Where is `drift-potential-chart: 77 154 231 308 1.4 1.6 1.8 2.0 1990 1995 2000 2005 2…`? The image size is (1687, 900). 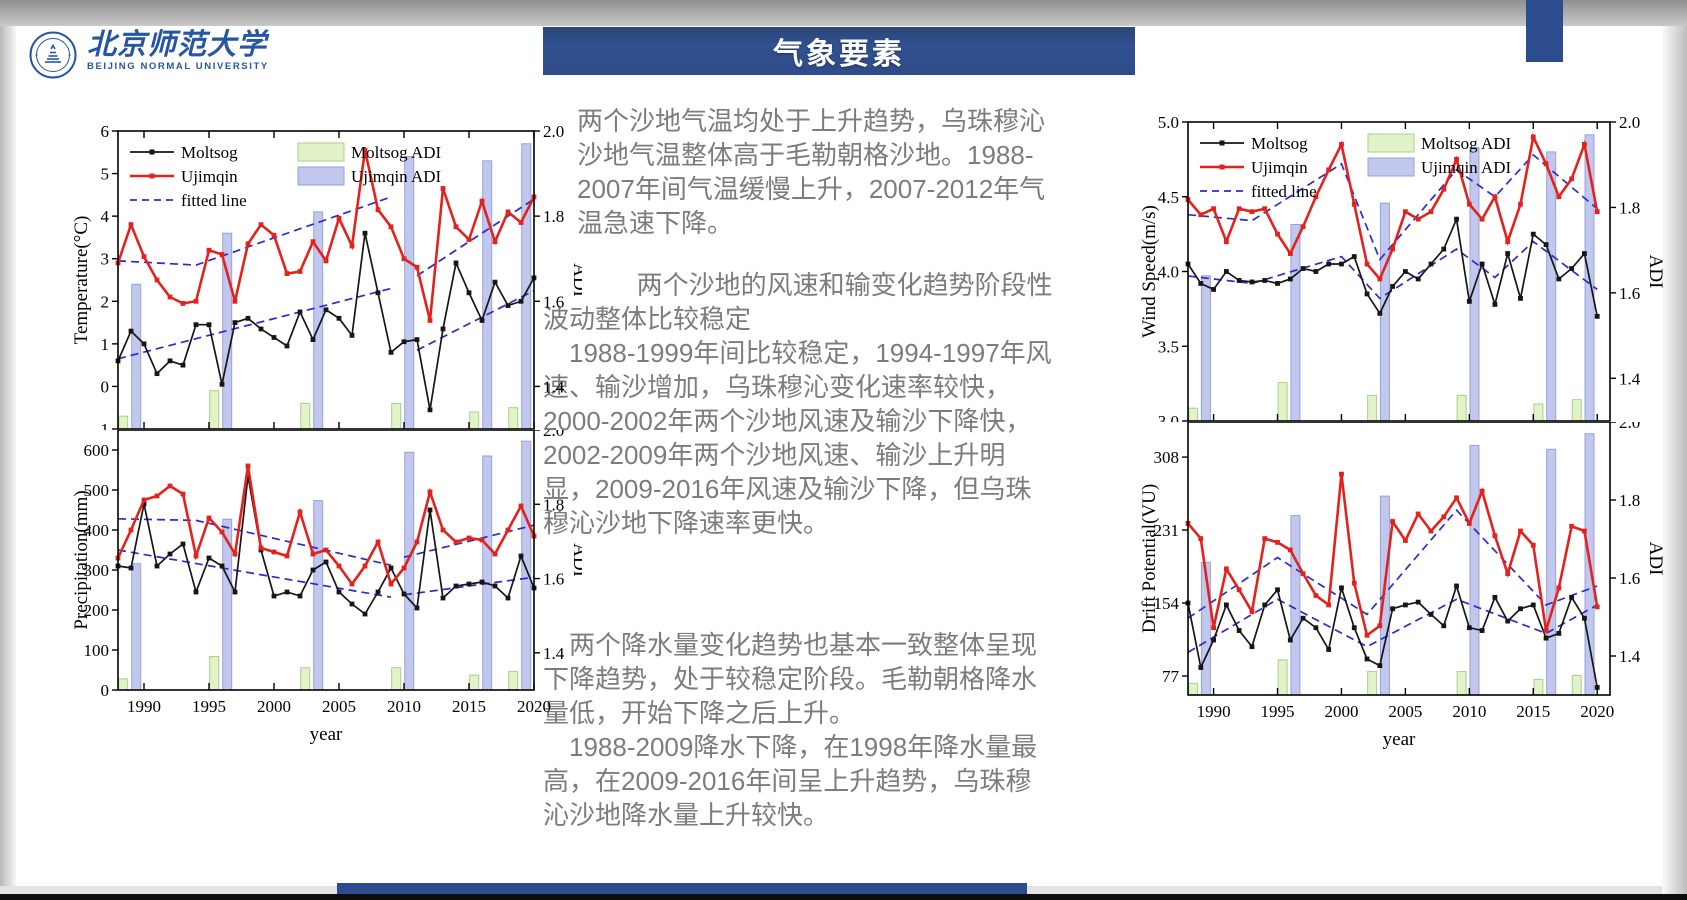
drift-potential-chart: 77 154 231 308 1.4 1.6 1.8 2.0 1990 1995 2000 2005 2… is located at coordinates (1402, 586).